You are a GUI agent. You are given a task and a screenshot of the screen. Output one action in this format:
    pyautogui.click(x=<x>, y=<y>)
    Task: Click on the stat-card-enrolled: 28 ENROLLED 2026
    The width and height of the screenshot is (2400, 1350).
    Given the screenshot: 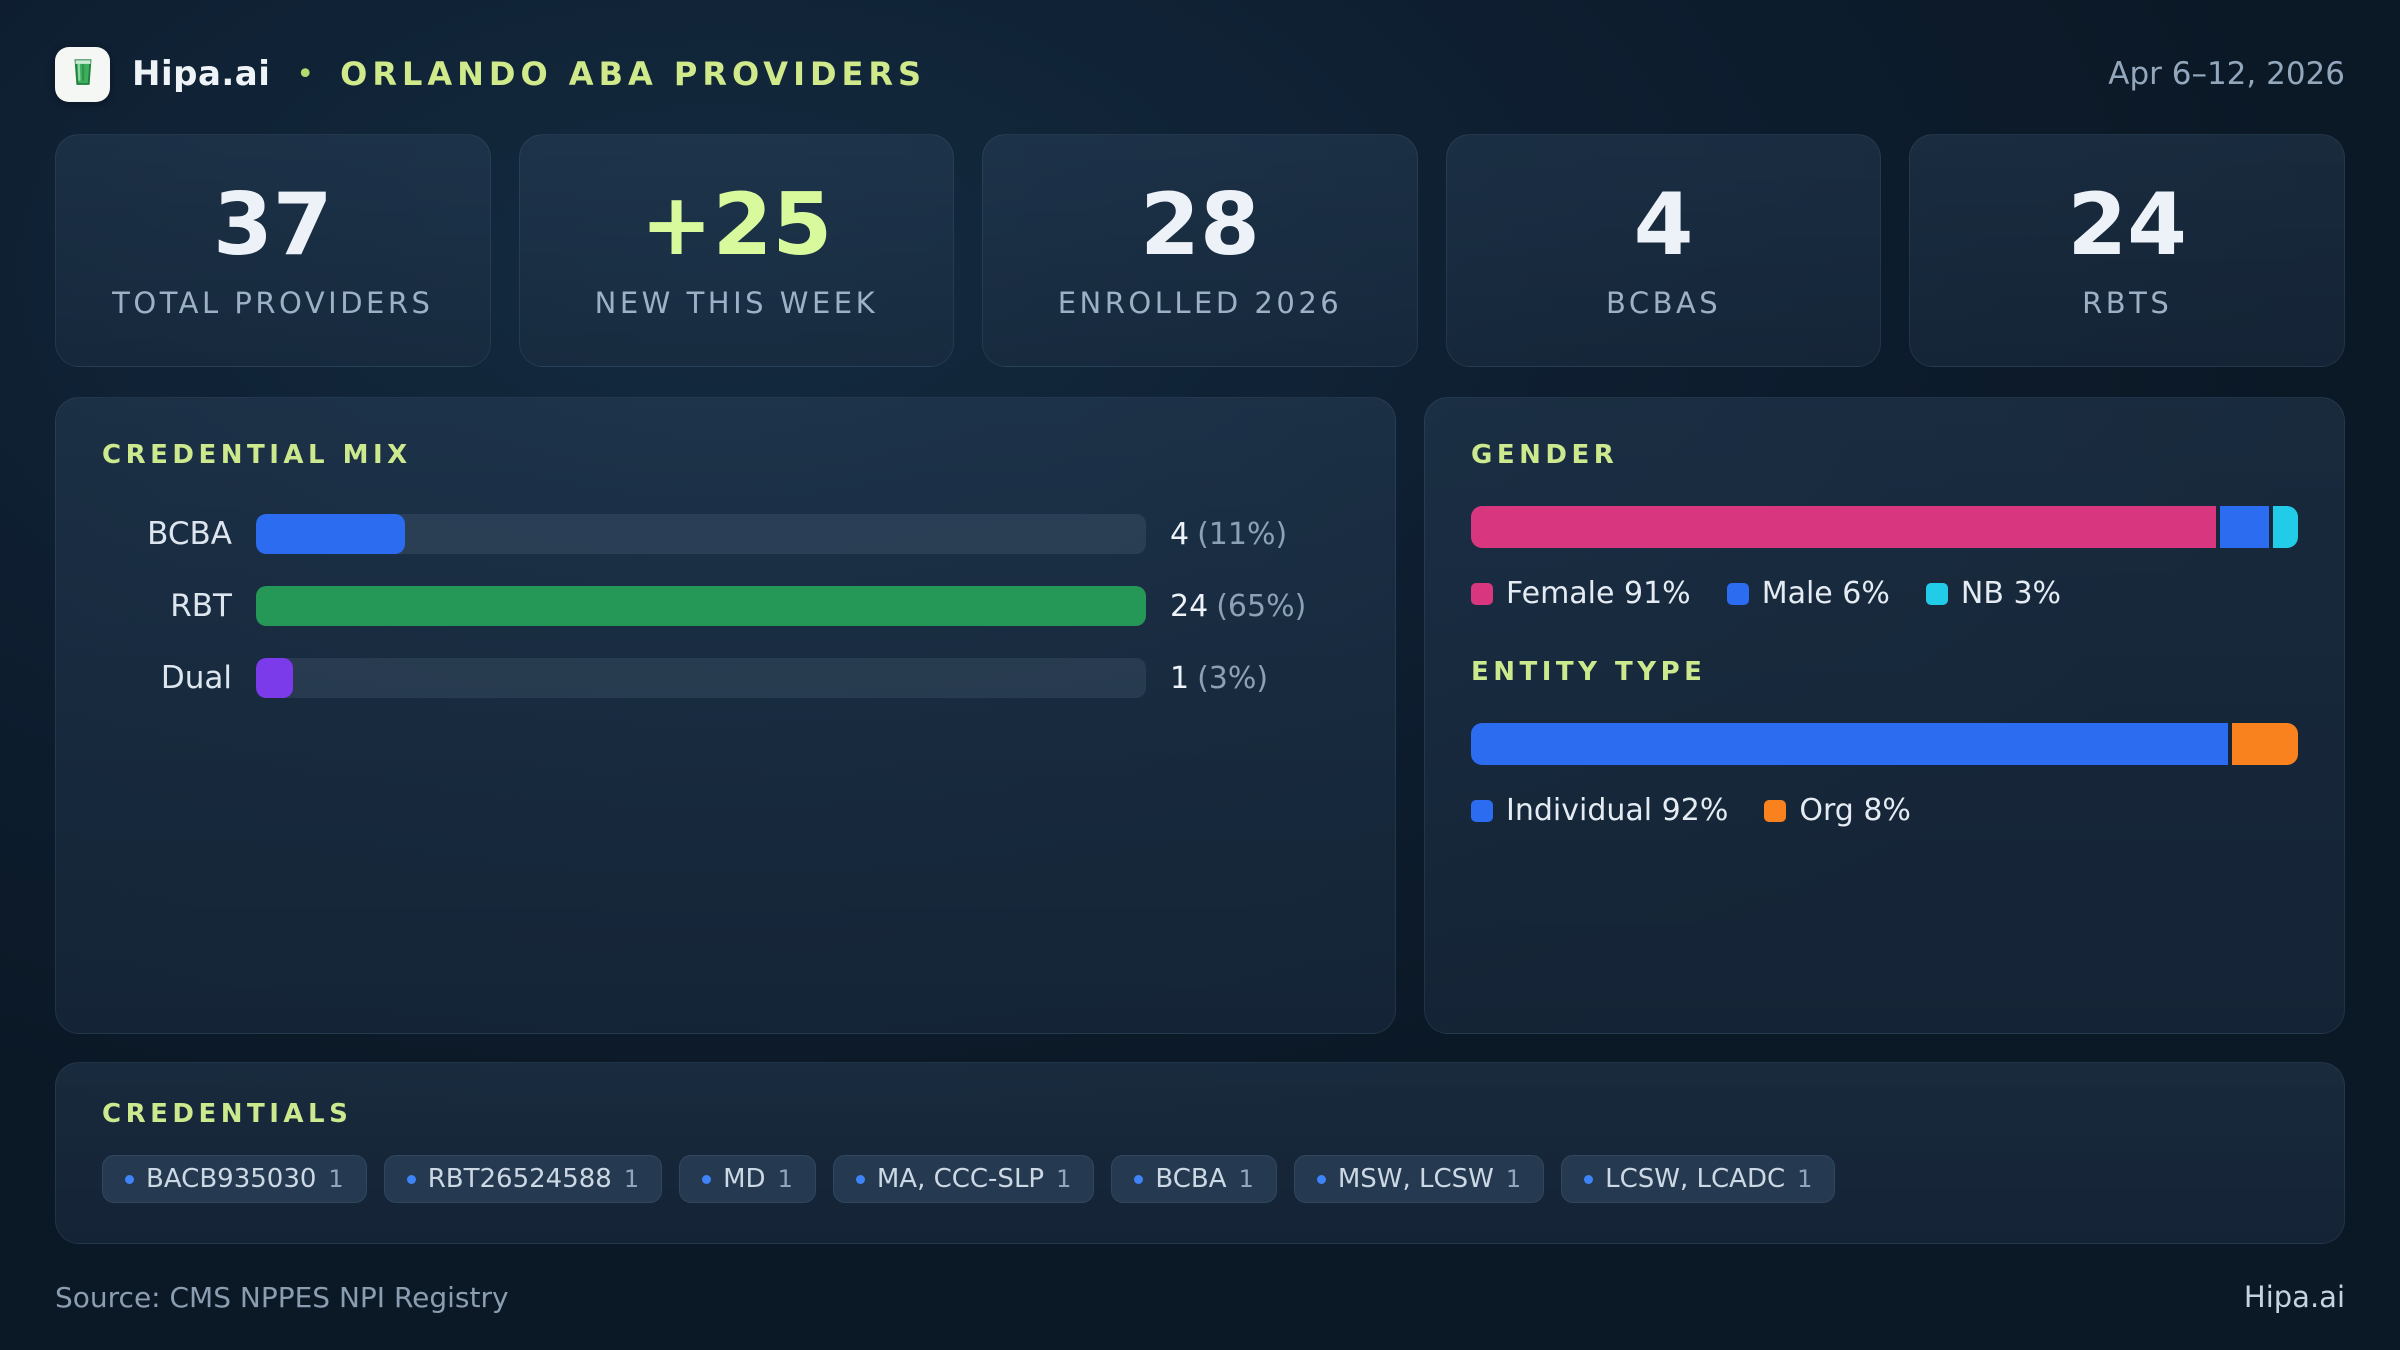 What is the action you would take?
    pyautogui.click(x=1200, y=251)
    